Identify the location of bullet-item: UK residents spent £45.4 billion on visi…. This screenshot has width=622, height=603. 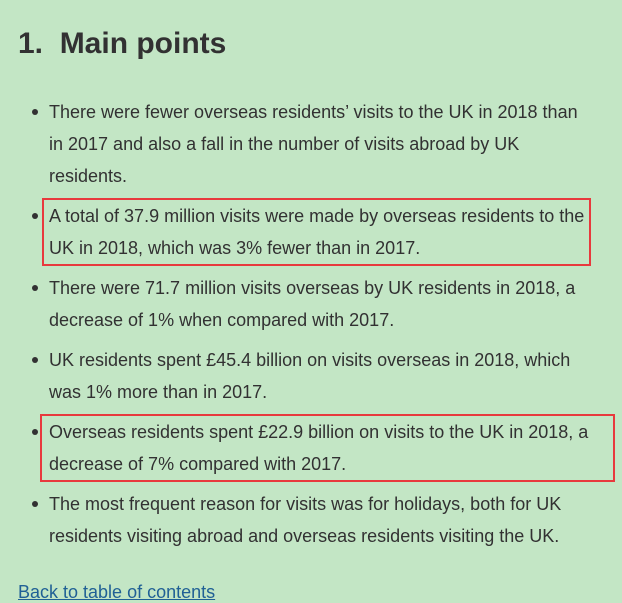
(297, 376).